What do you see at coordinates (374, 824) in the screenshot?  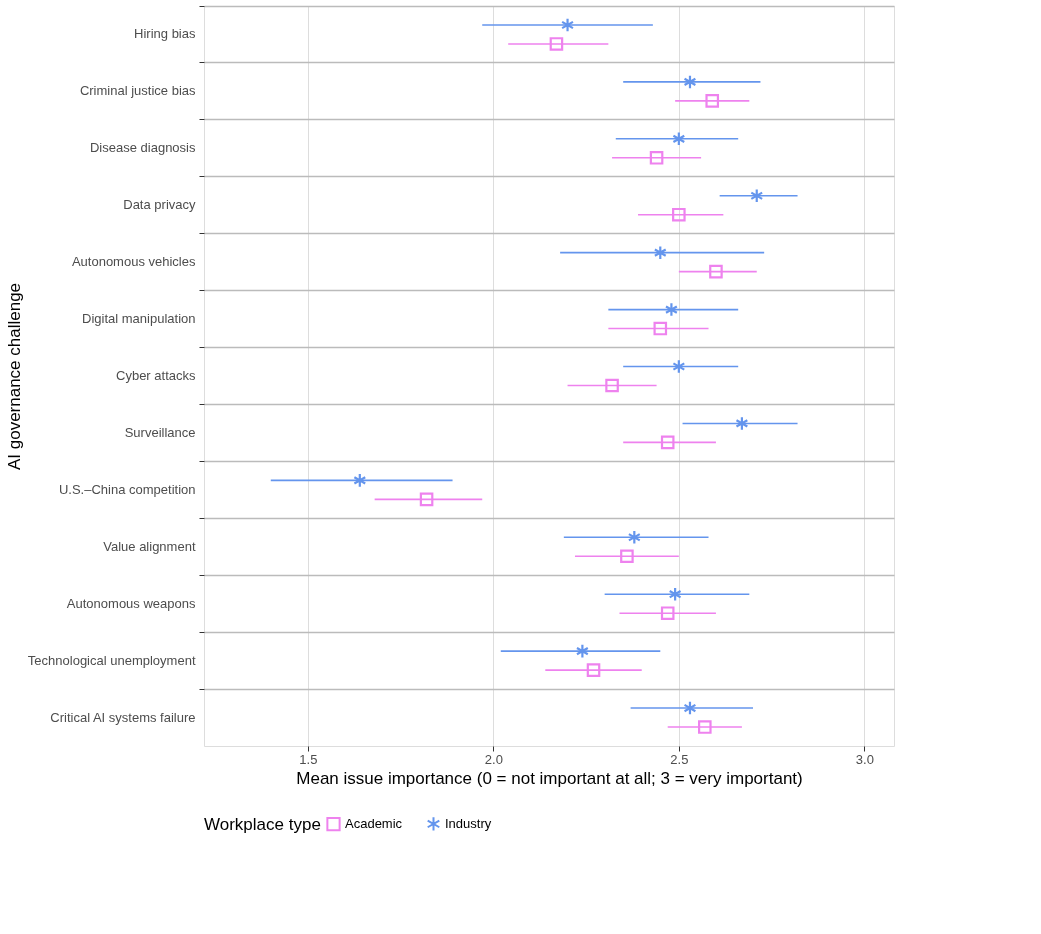 I see `legend-label: Academic` at bounding box center [374, 824].